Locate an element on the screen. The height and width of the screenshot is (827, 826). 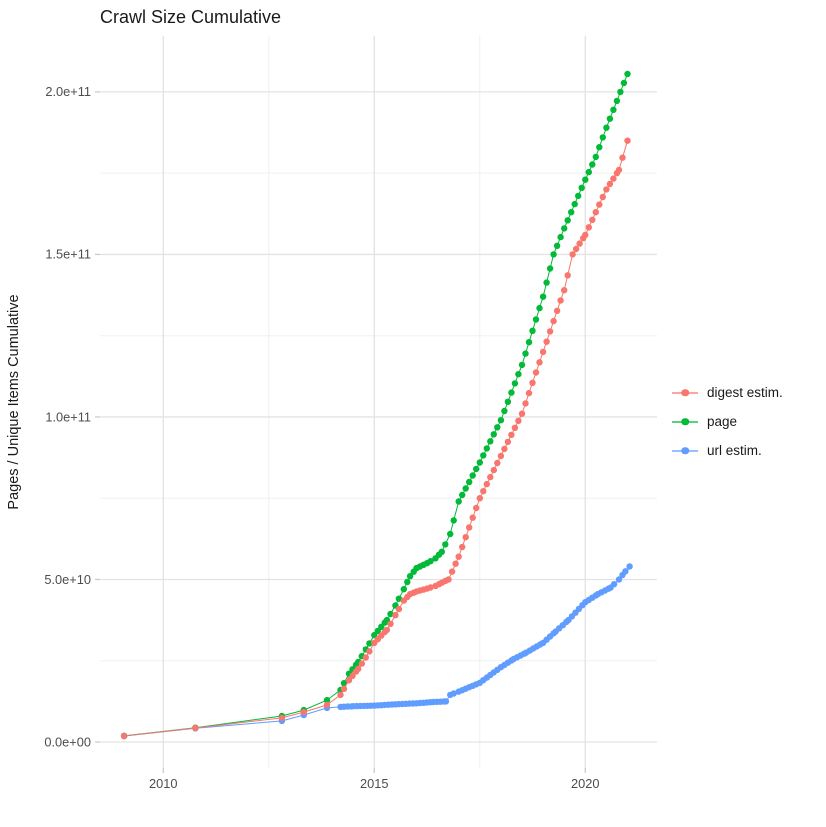
legend-dot-icon is located at coordinates (685, 392).